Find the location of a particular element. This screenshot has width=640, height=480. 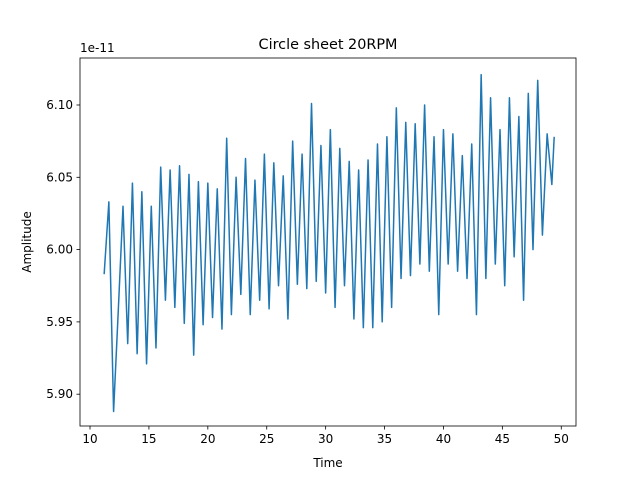

y-tick-label: 6.10 is located at coordinates (59, 105).